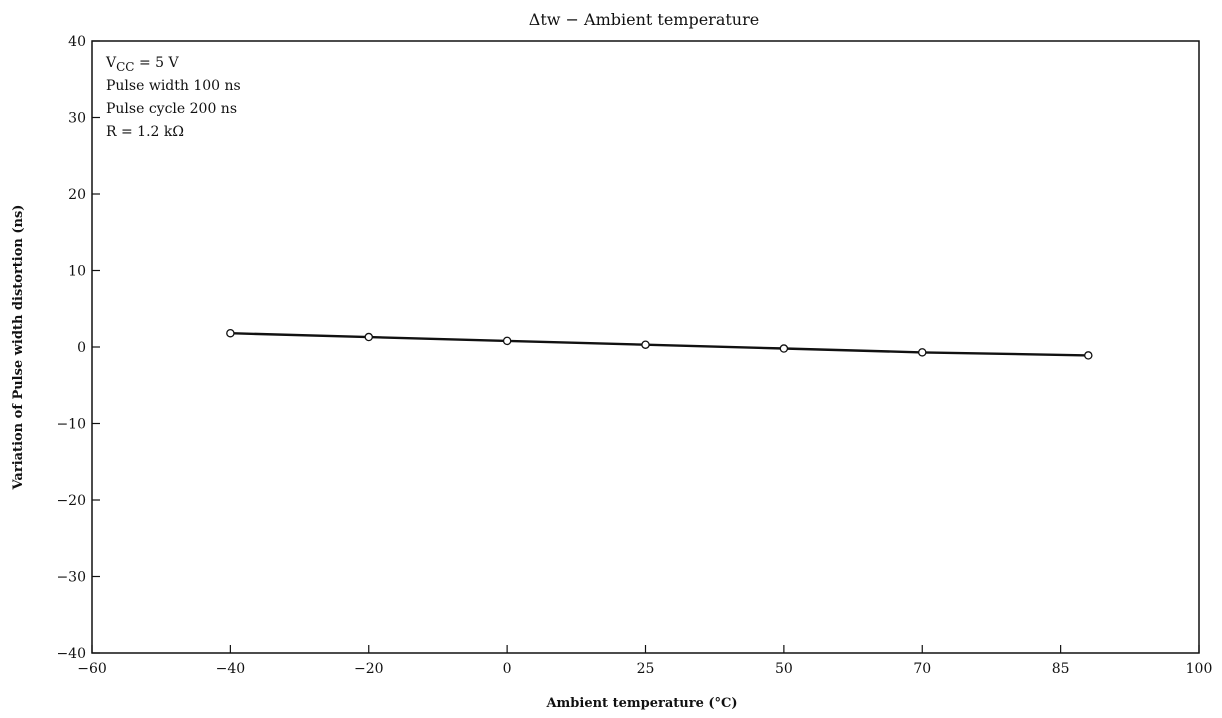 The width and height of the screenshot is (1222, 718). Describe the element at coordinates (231, 669) in the screenshot. I see `x-tick-label: −40` at that location.